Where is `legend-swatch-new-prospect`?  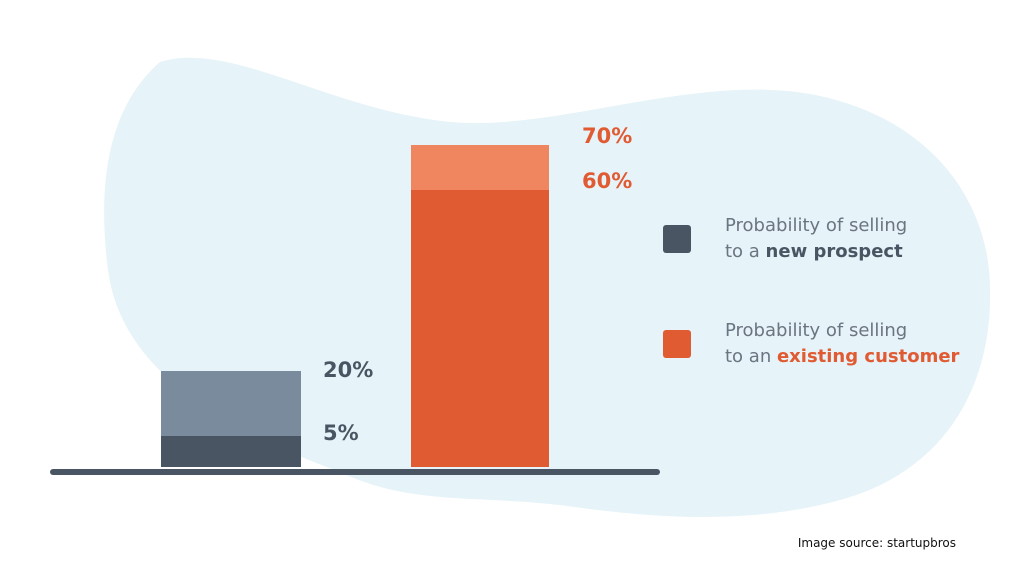
legend-swatch-new-prospect is located at coordinates (677, 239).